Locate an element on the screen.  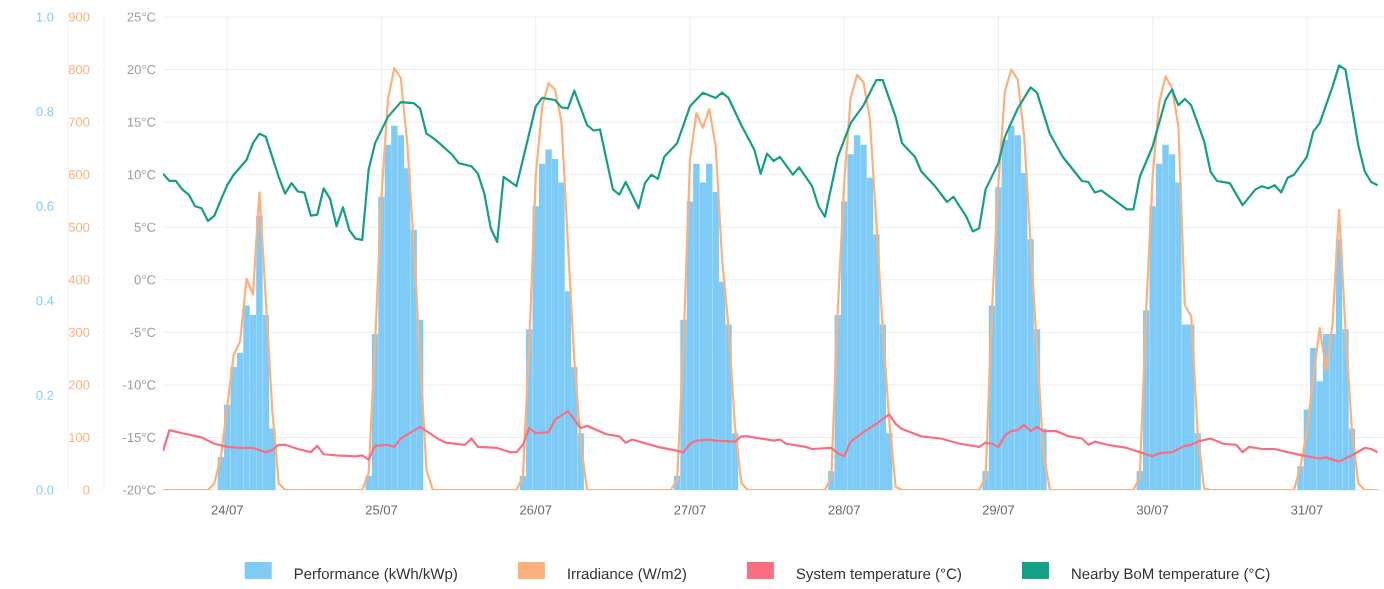
y2-tick-label: 0 is located at coordinates (86, 490).